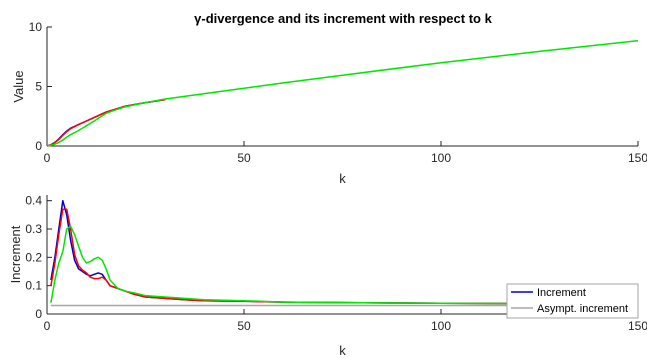 Image resolution: width=647 pixels, height=358 pixels. What do you see at coordinates (244, 326) in the screenshot?
I see `bottom-x-tick-label: 50` at bounding box center [244, 326].